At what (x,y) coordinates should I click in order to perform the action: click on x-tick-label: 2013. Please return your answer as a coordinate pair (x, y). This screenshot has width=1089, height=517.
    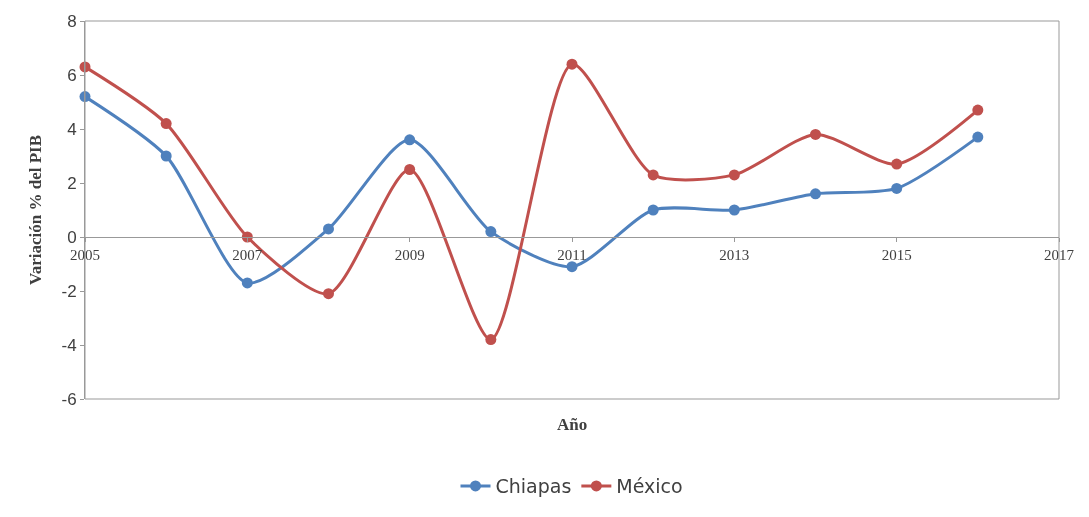
    Looking at the image, I should click on (734, 255).